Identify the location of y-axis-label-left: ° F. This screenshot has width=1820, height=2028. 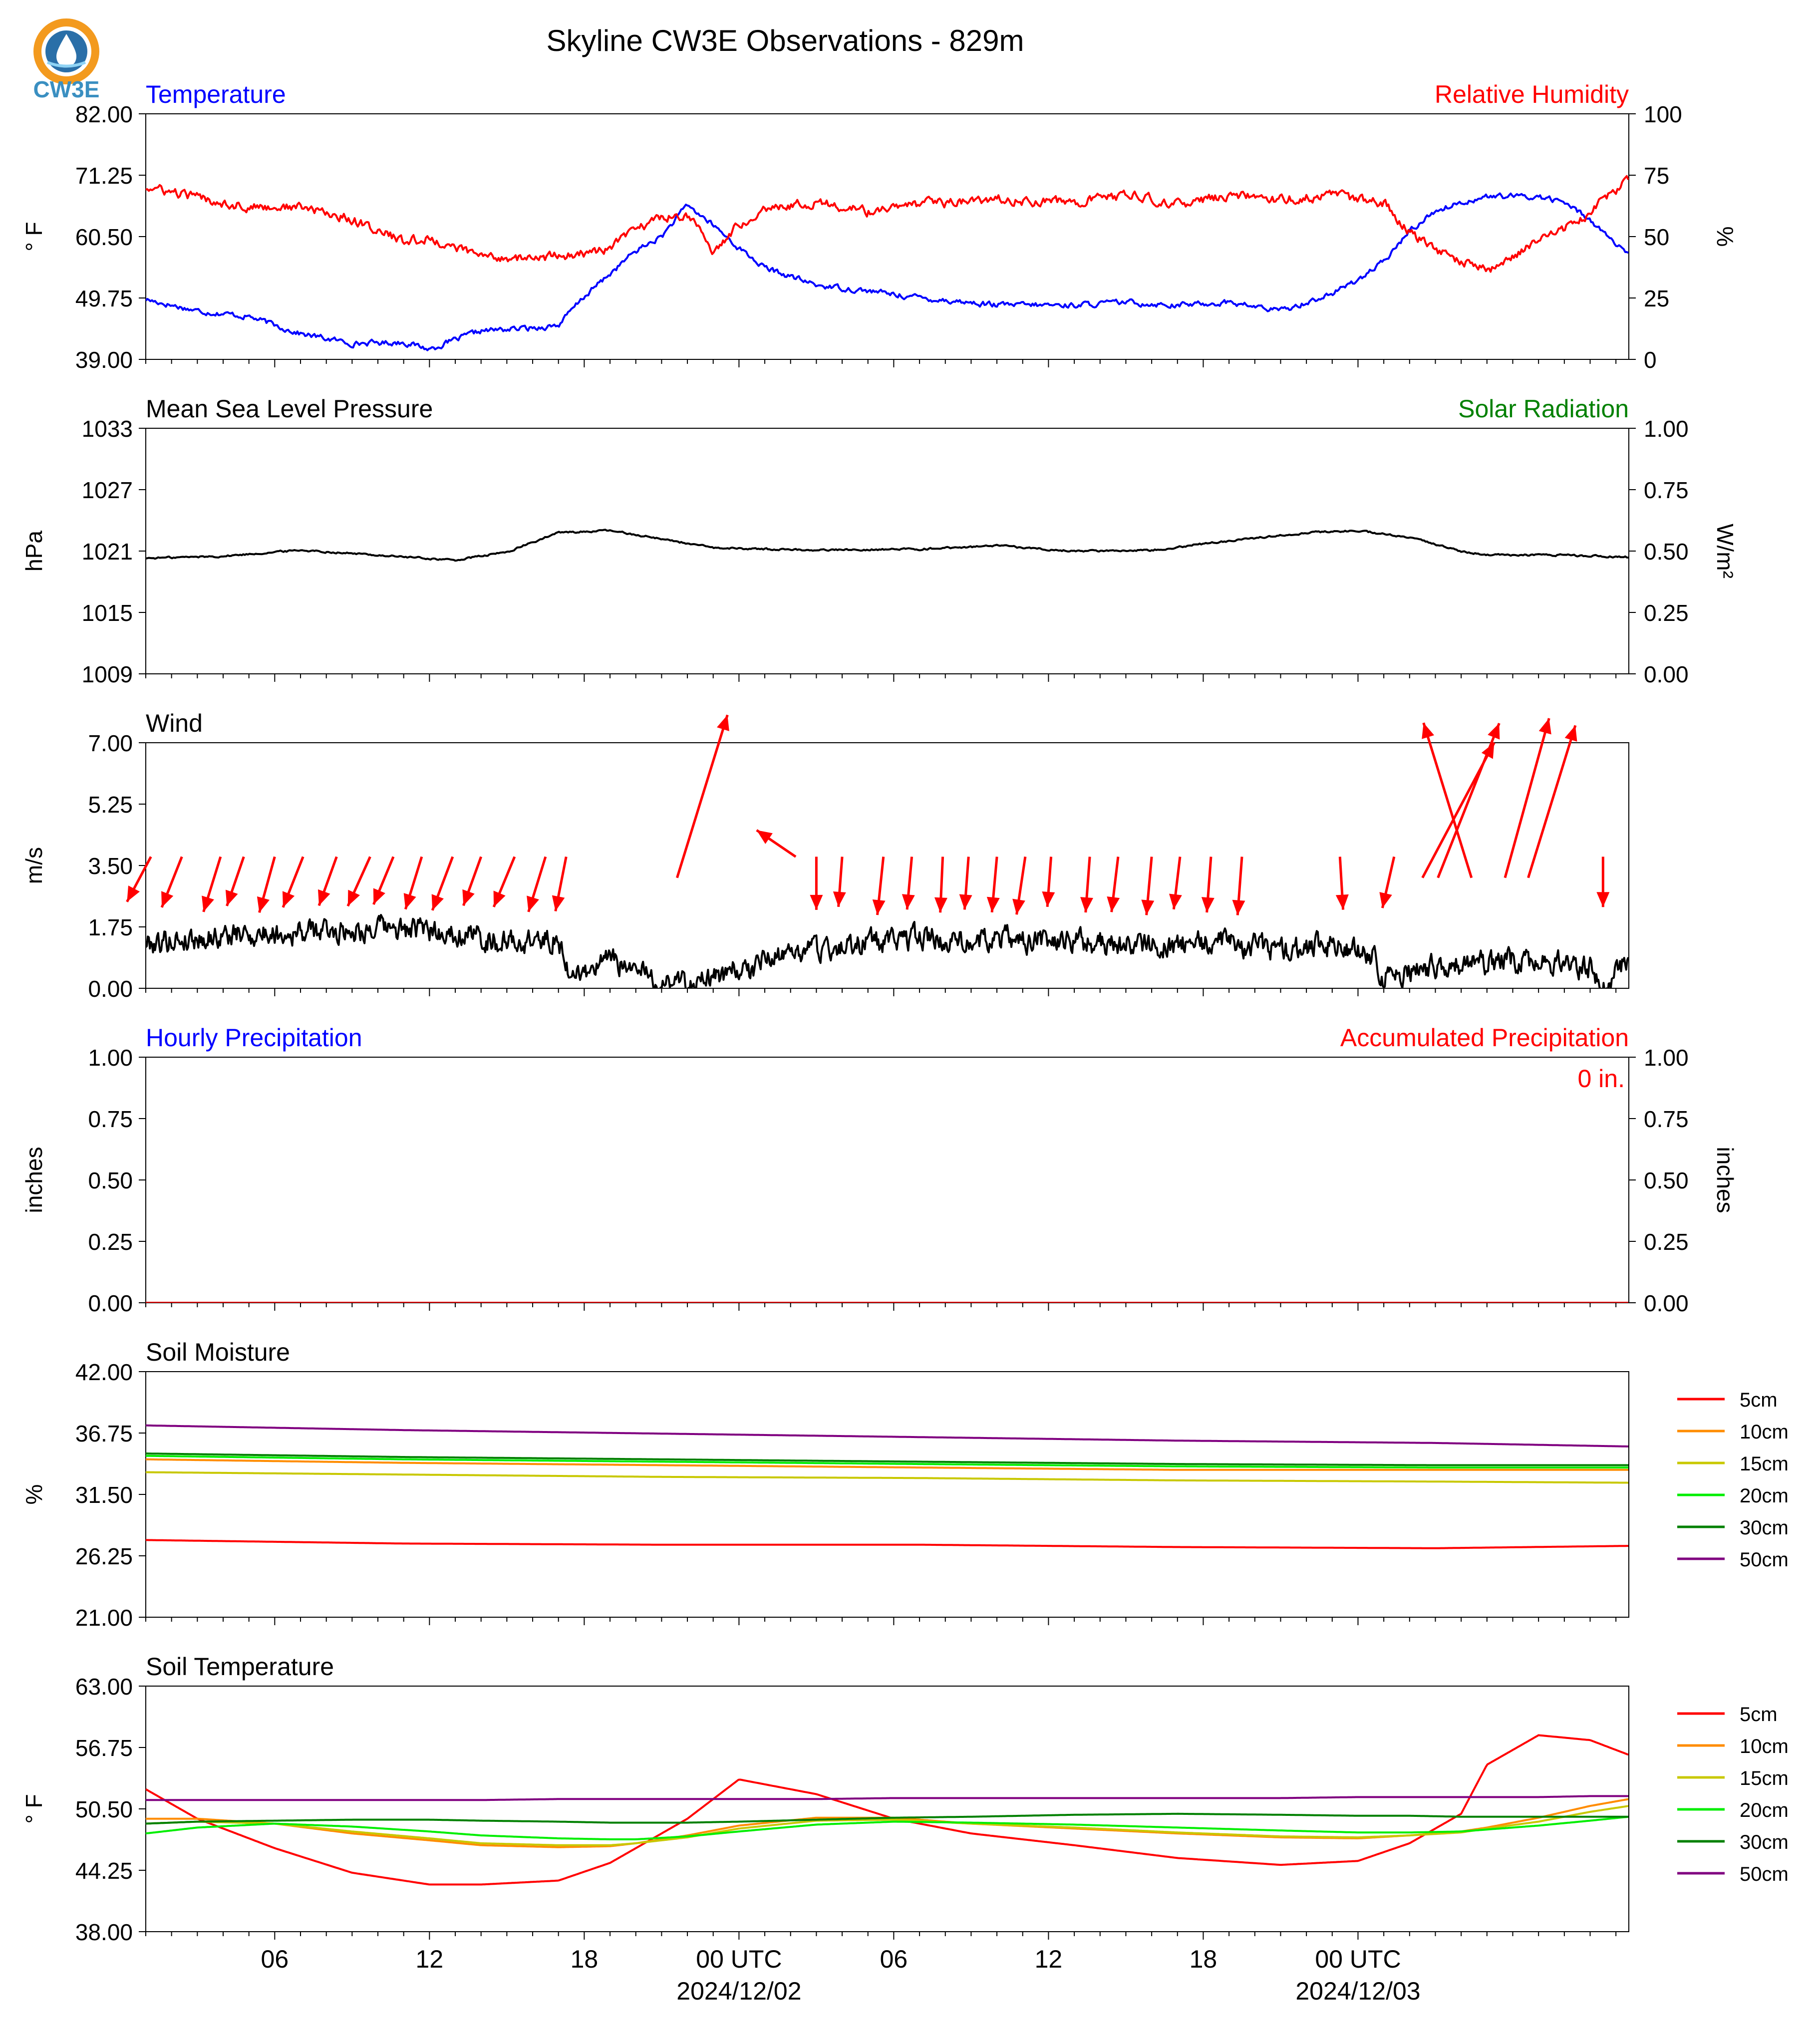
(34, 236).